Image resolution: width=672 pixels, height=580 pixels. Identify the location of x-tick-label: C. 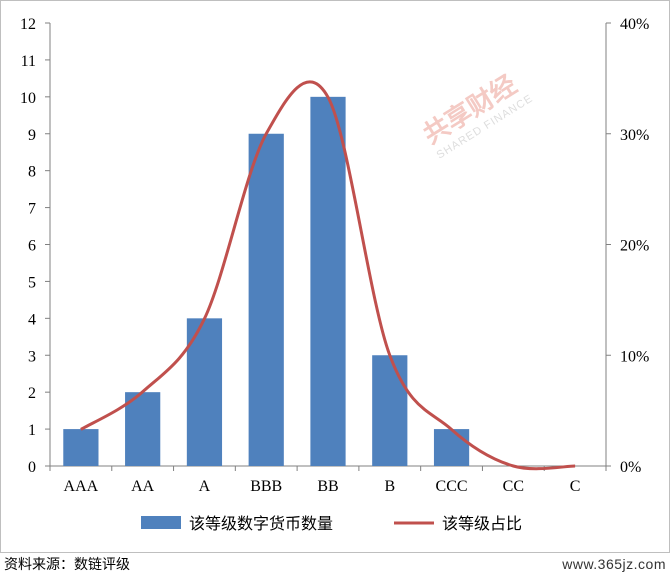
(575, 486).